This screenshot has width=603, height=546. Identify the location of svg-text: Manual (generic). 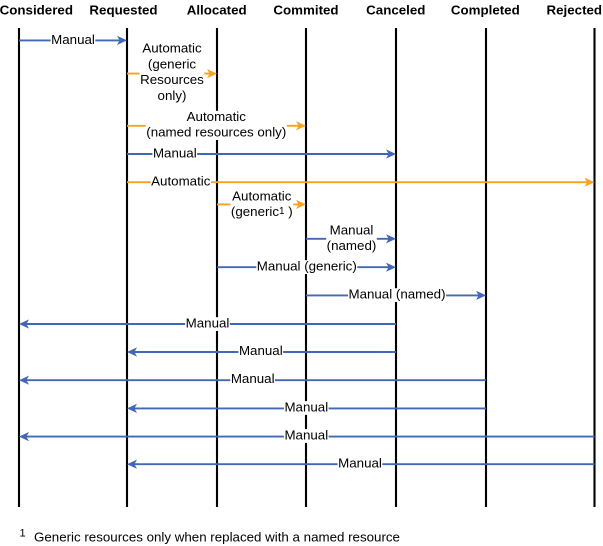
(307, 265).